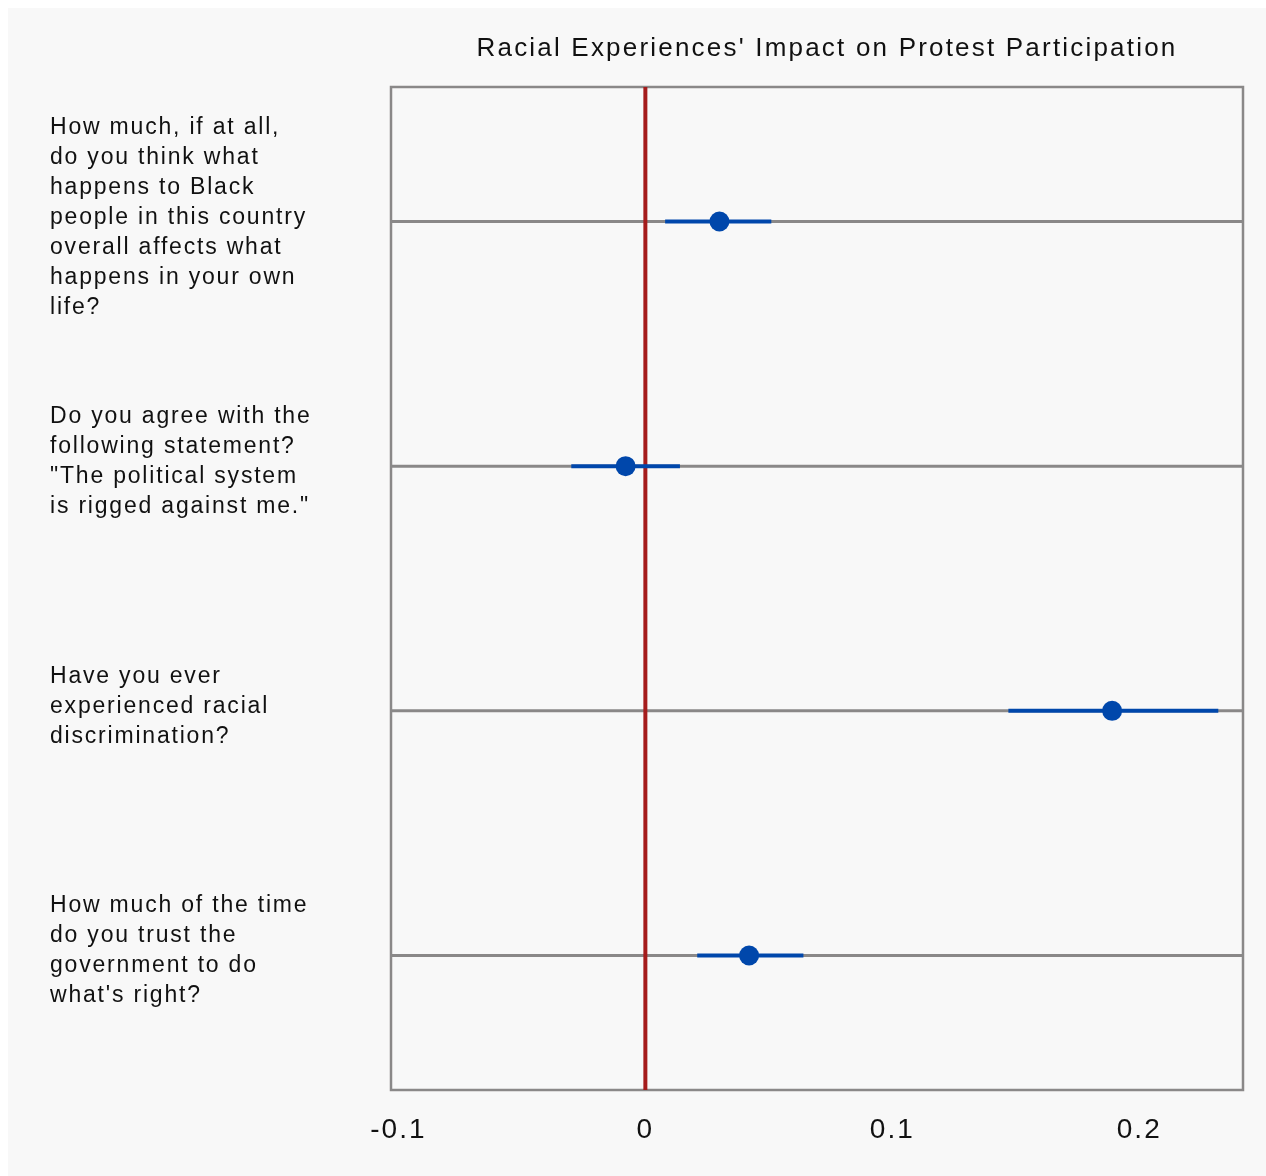  What do you see at coordinates (179, 949) in the screenshot?
I see `y-tick-label: How much of the time do you trust the government to do what's right?` at bounding box center [179, 949].